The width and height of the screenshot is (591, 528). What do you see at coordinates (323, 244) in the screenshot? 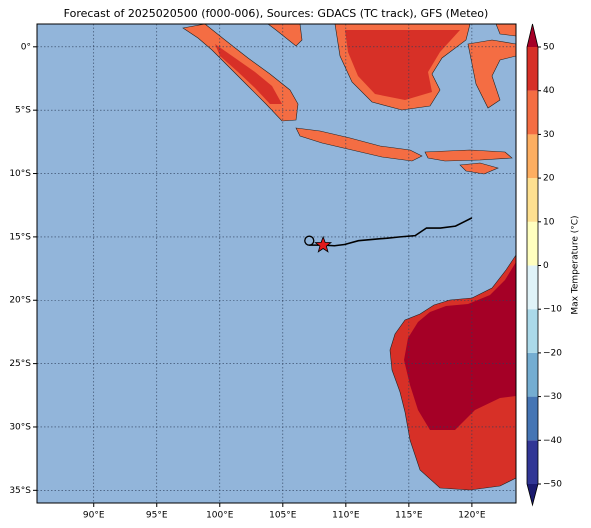
I see `current-position` at bounding box center [323, 244].